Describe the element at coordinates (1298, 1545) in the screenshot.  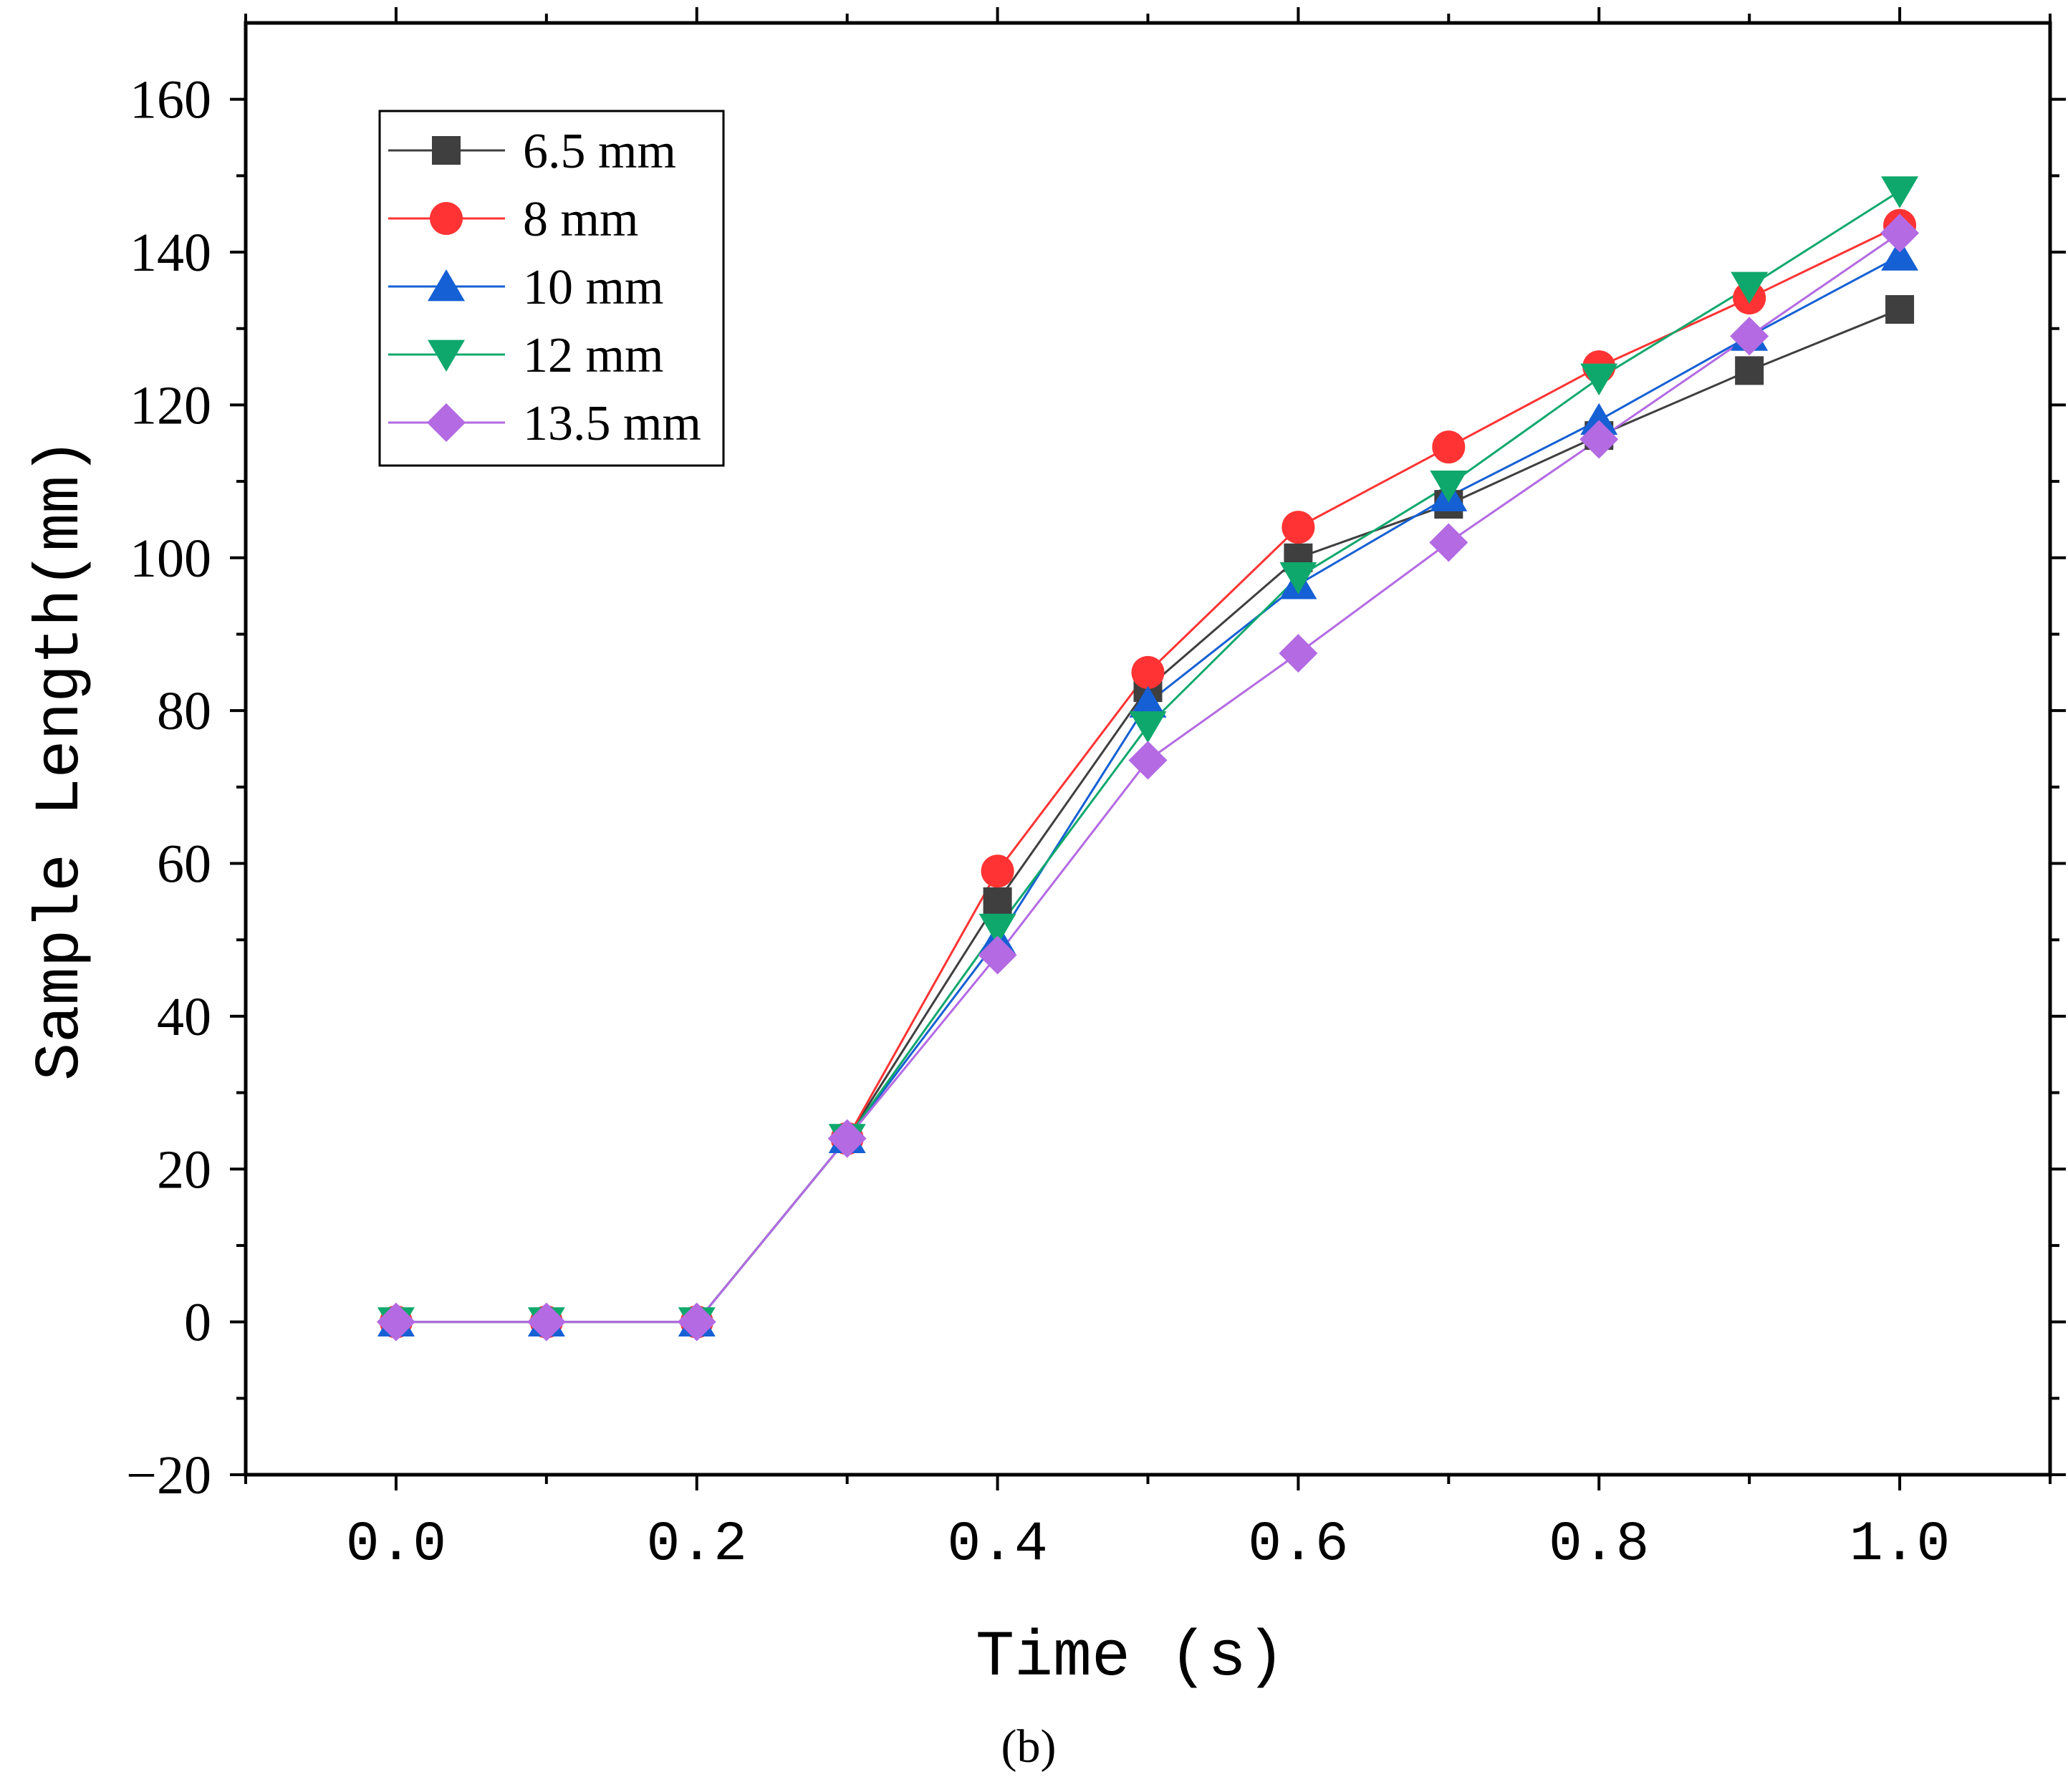
I see `x-tick-label: 0.6` at that location.